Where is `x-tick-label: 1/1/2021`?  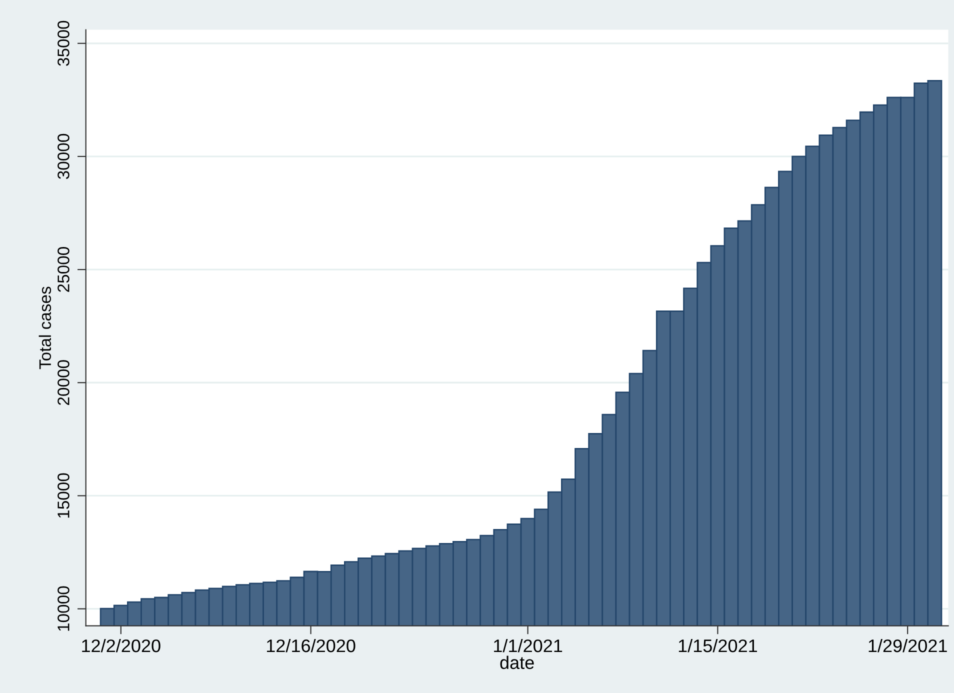
x-tick-label: 1/1/2021 is located at coordinates (528, 645).